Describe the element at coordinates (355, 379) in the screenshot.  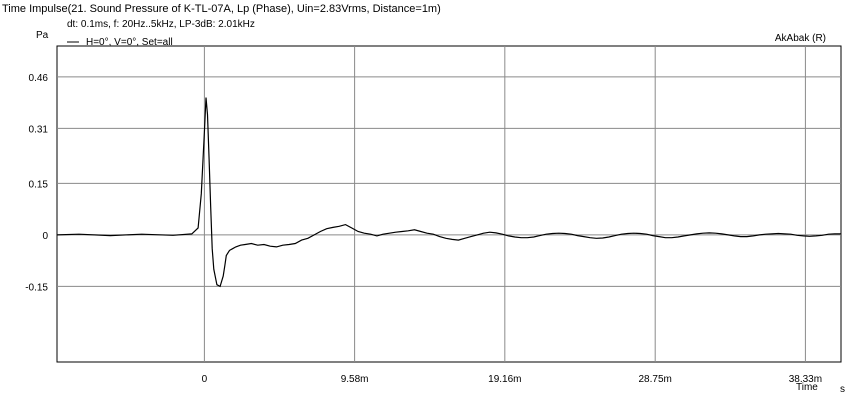
I see `x-tick-label: 9.58m` at that location.